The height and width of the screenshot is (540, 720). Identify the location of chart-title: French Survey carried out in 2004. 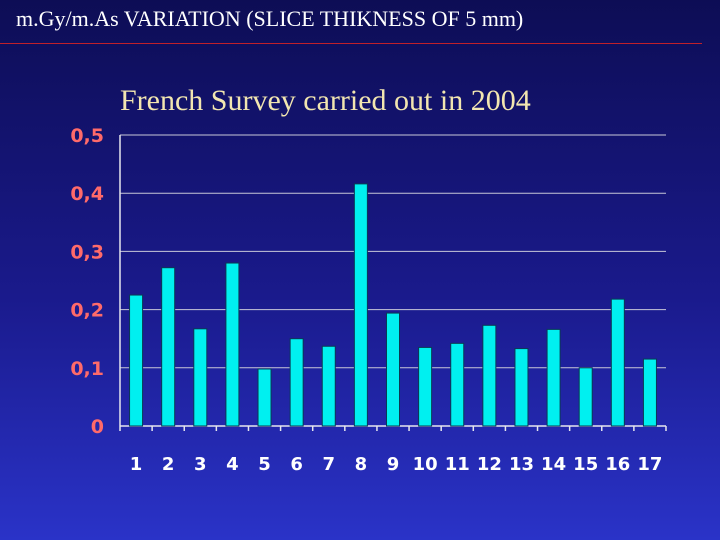
(325, 100).